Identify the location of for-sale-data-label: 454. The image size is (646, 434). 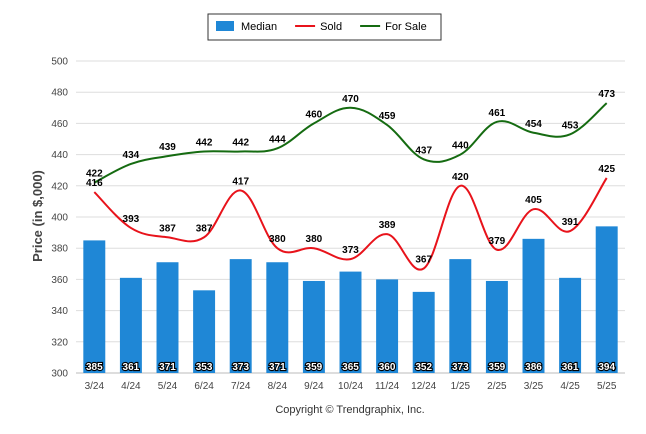
(533, 124).